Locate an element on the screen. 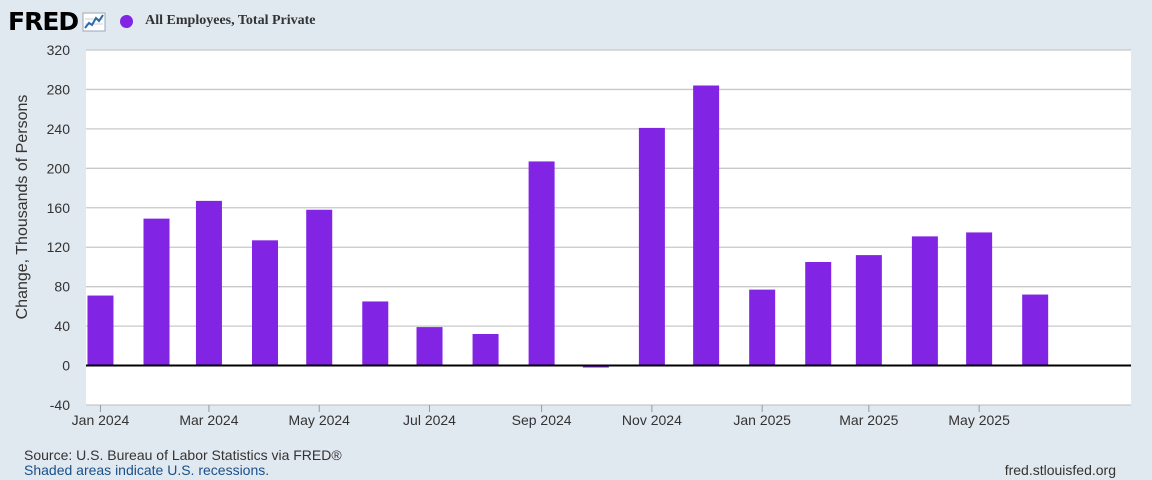  x-tick-label: Mar 2025 is located at coordinates (868, 420).